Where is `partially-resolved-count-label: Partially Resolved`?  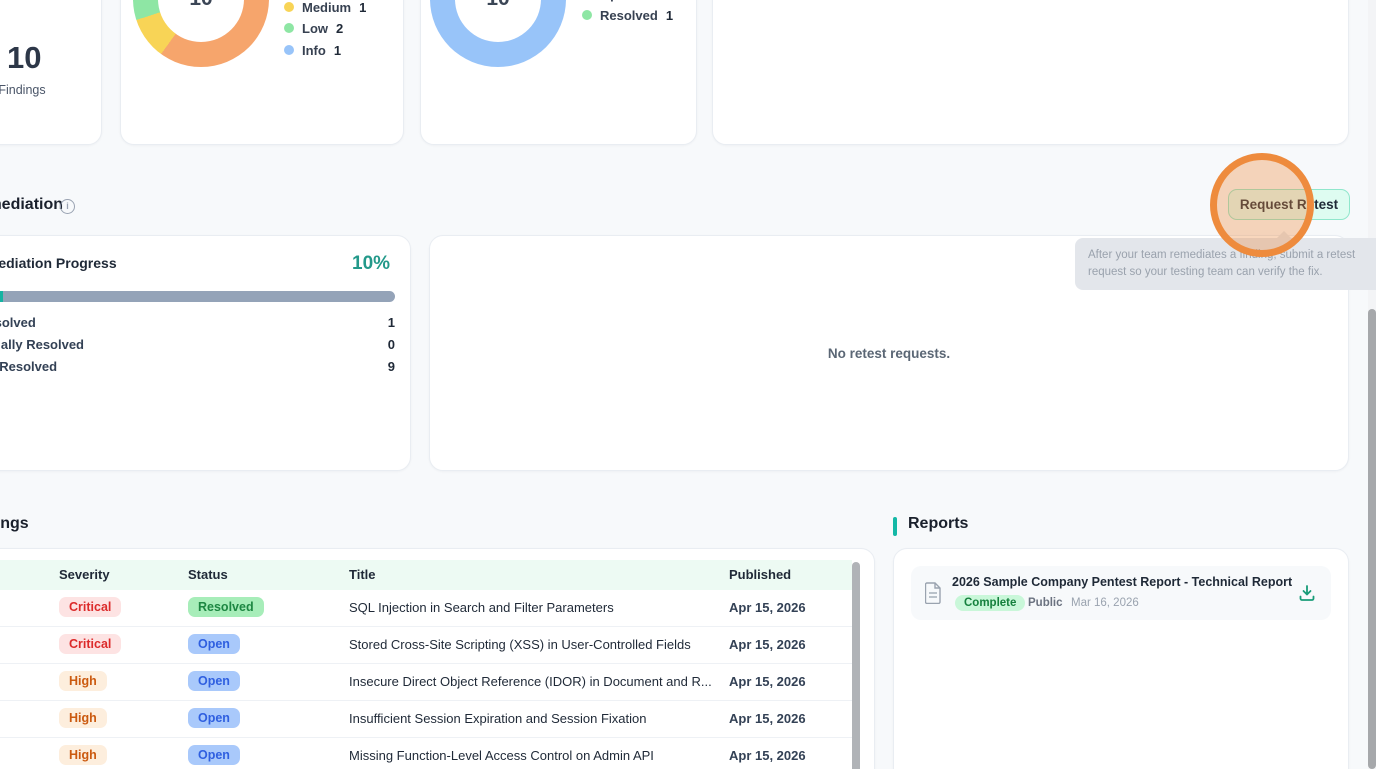 partially-resolved-count-label: Partially Resolved is located at coordinates (42, 344).